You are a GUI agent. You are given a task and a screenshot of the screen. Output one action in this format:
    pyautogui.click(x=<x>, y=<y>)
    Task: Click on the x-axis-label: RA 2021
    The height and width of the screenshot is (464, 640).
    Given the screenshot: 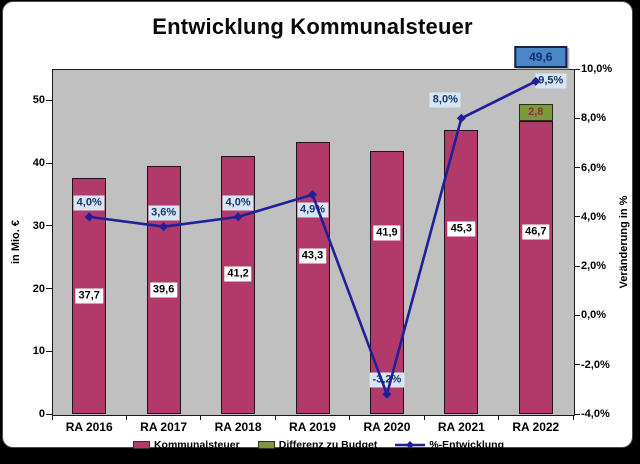 What is the action you would take?
    pyautogui.click(x=461, y=427)
    